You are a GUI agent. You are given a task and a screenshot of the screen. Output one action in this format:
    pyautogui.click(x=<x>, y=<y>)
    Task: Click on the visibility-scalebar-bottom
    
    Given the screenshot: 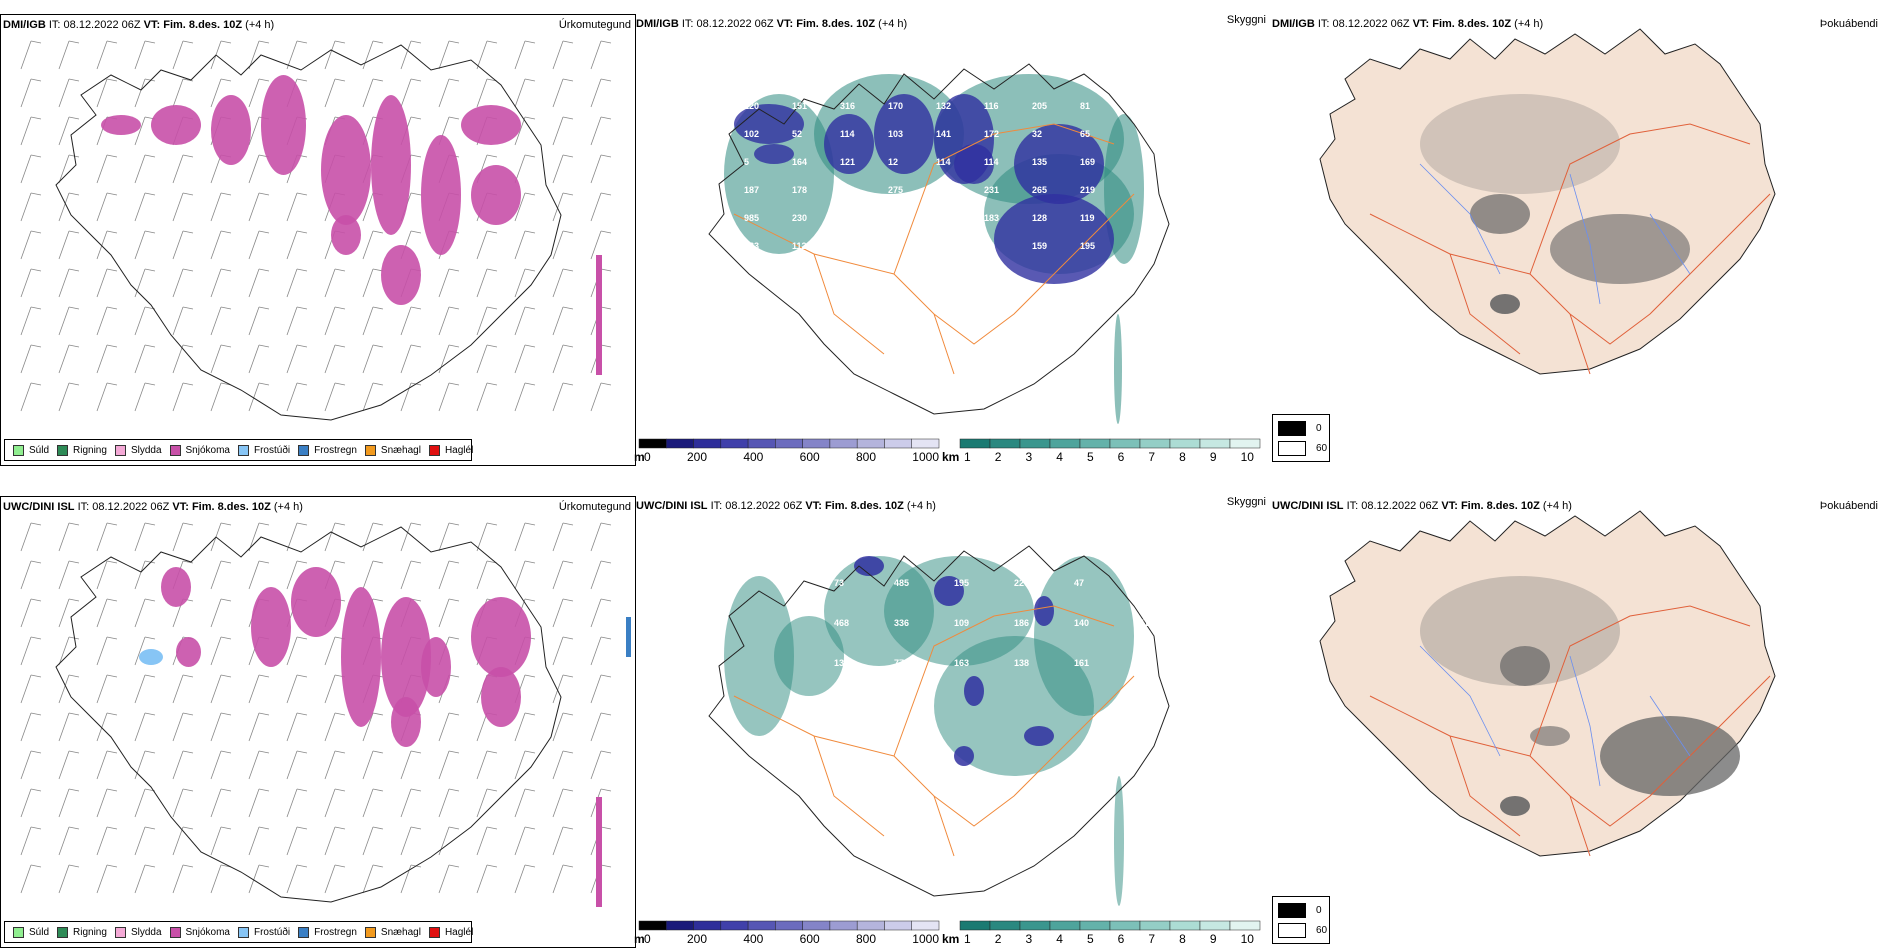 What is the action you would take?
    pyautogui.click(x=1110, y=925)
    